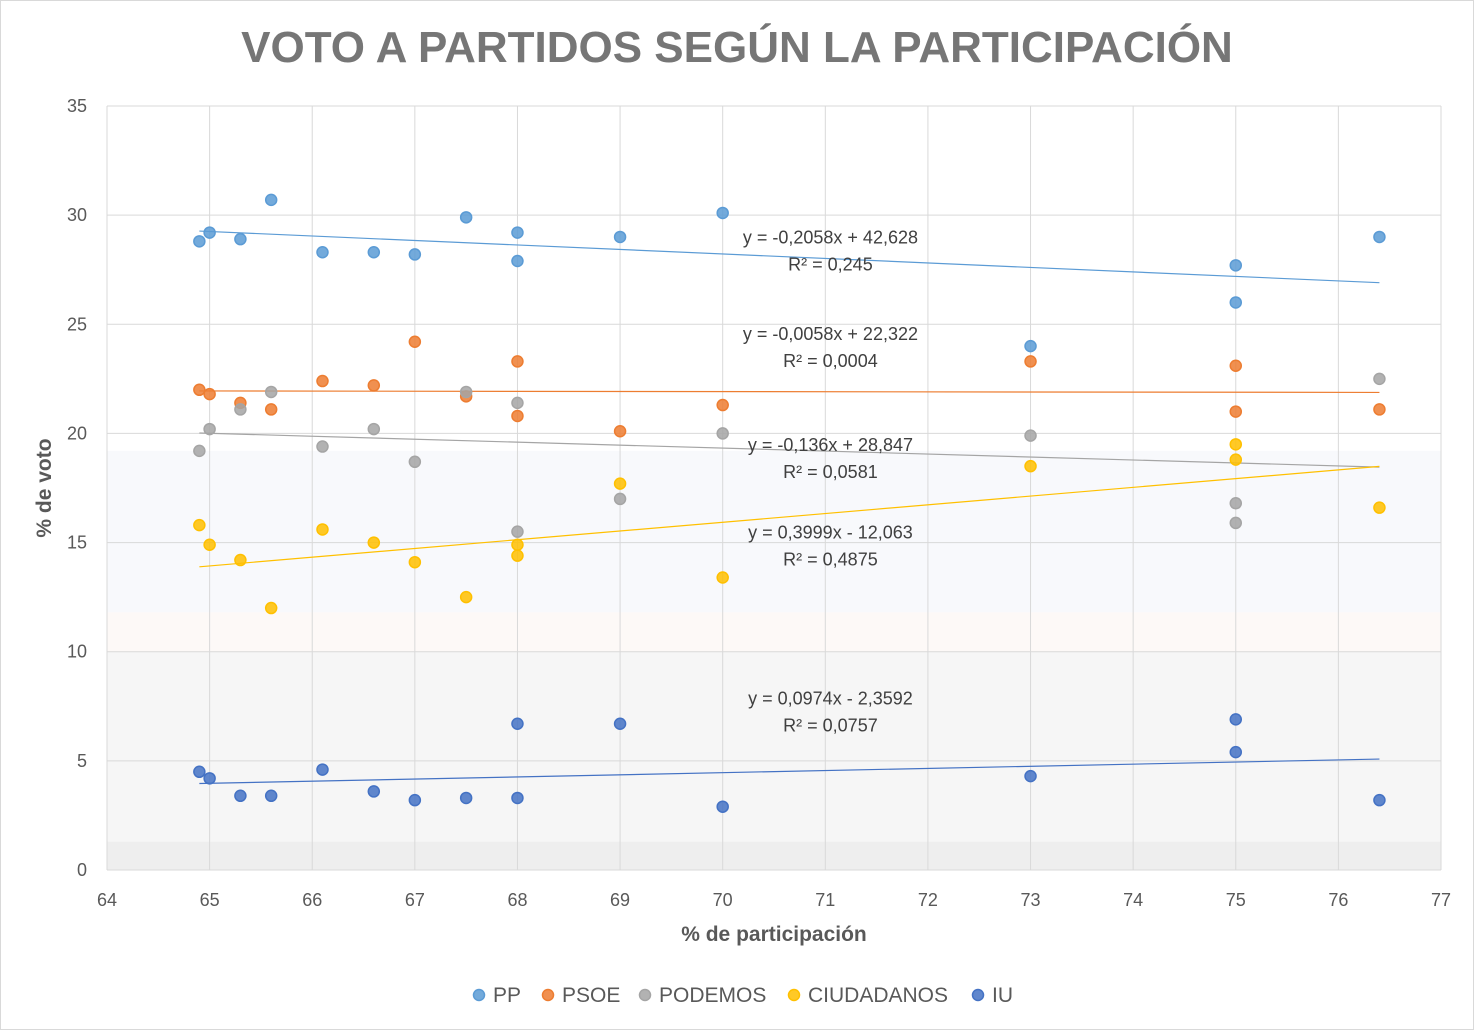  I want to click on trendline-equation: y = 0,3999x - 12,063, so click(830, 532).